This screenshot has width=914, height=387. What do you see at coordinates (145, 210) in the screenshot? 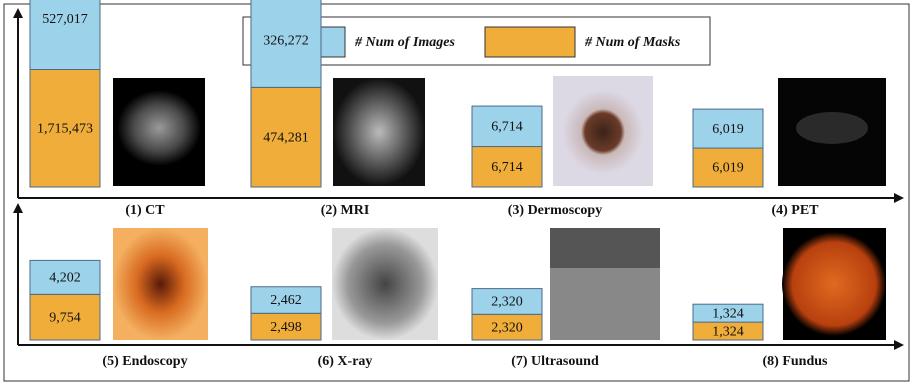
I see `category-label: (1) CT` at bounding box center [145, 210].